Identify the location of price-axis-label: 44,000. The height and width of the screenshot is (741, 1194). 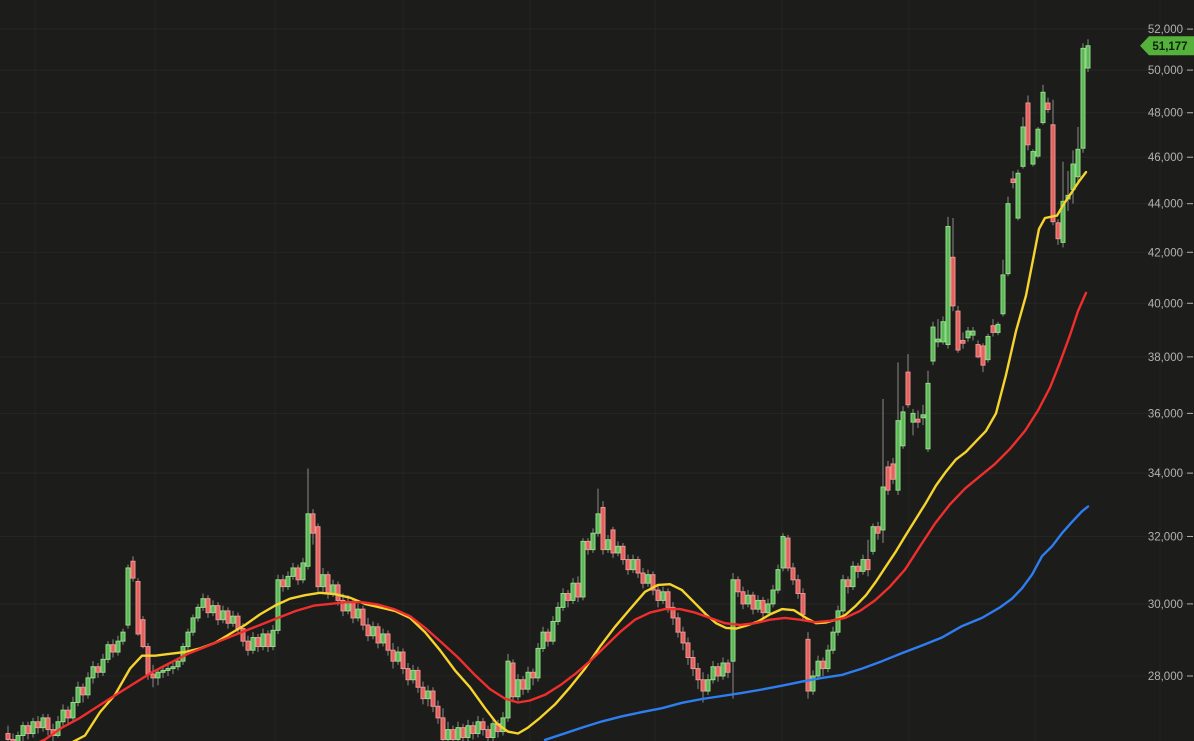
(1165, 205).